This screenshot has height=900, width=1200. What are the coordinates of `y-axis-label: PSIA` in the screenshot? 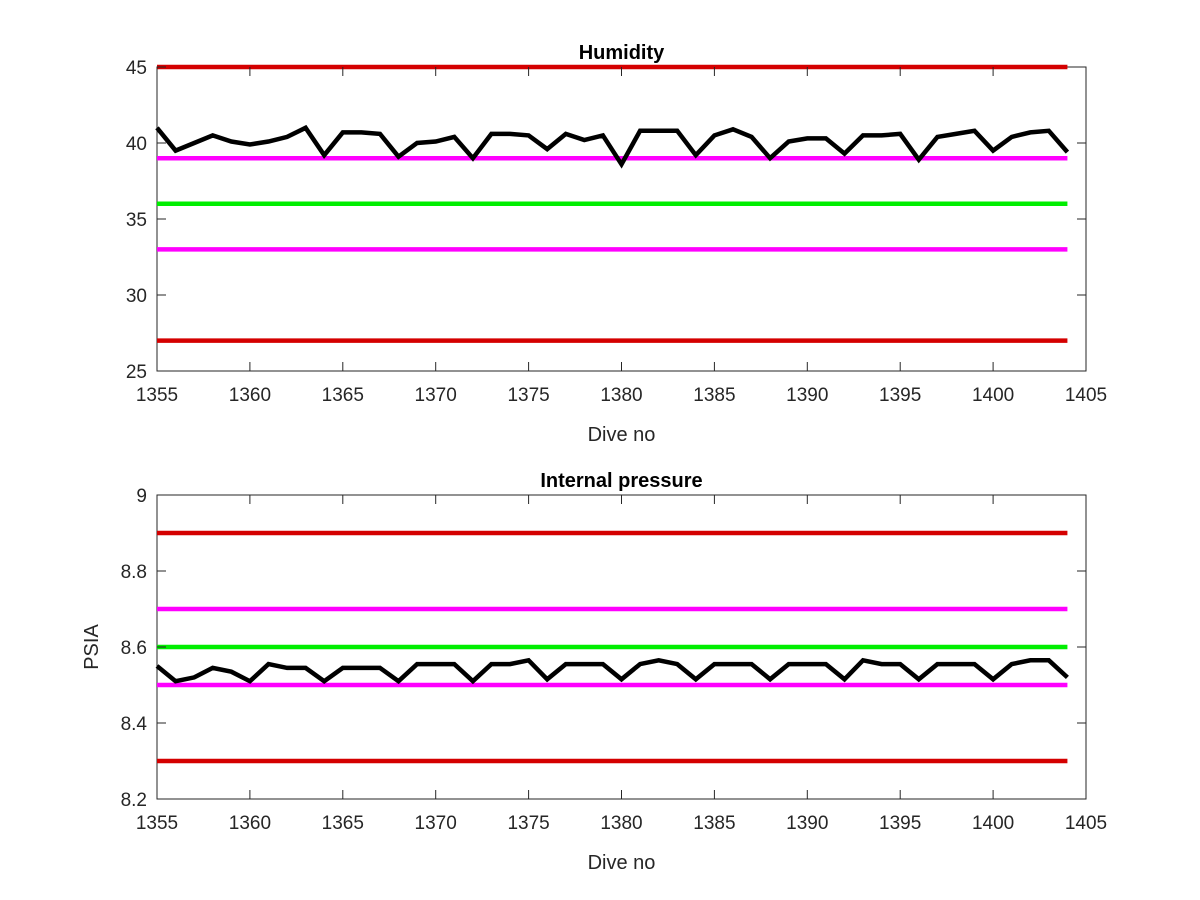 It's located at (92, 647).